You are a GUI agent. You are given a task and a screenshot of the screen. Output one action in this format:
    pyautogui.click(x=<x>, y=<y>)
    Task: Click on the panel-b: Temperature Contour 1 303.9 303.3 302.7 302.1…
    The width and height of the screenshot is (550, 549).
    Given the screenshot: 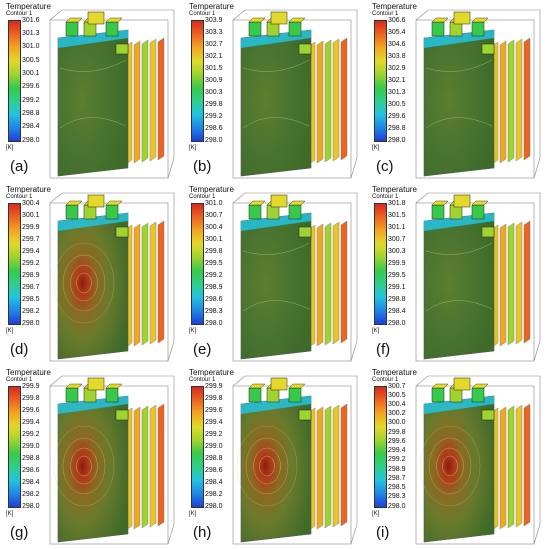 What is the action you would take?
    pyautogui.click(x=274, y=91)
    